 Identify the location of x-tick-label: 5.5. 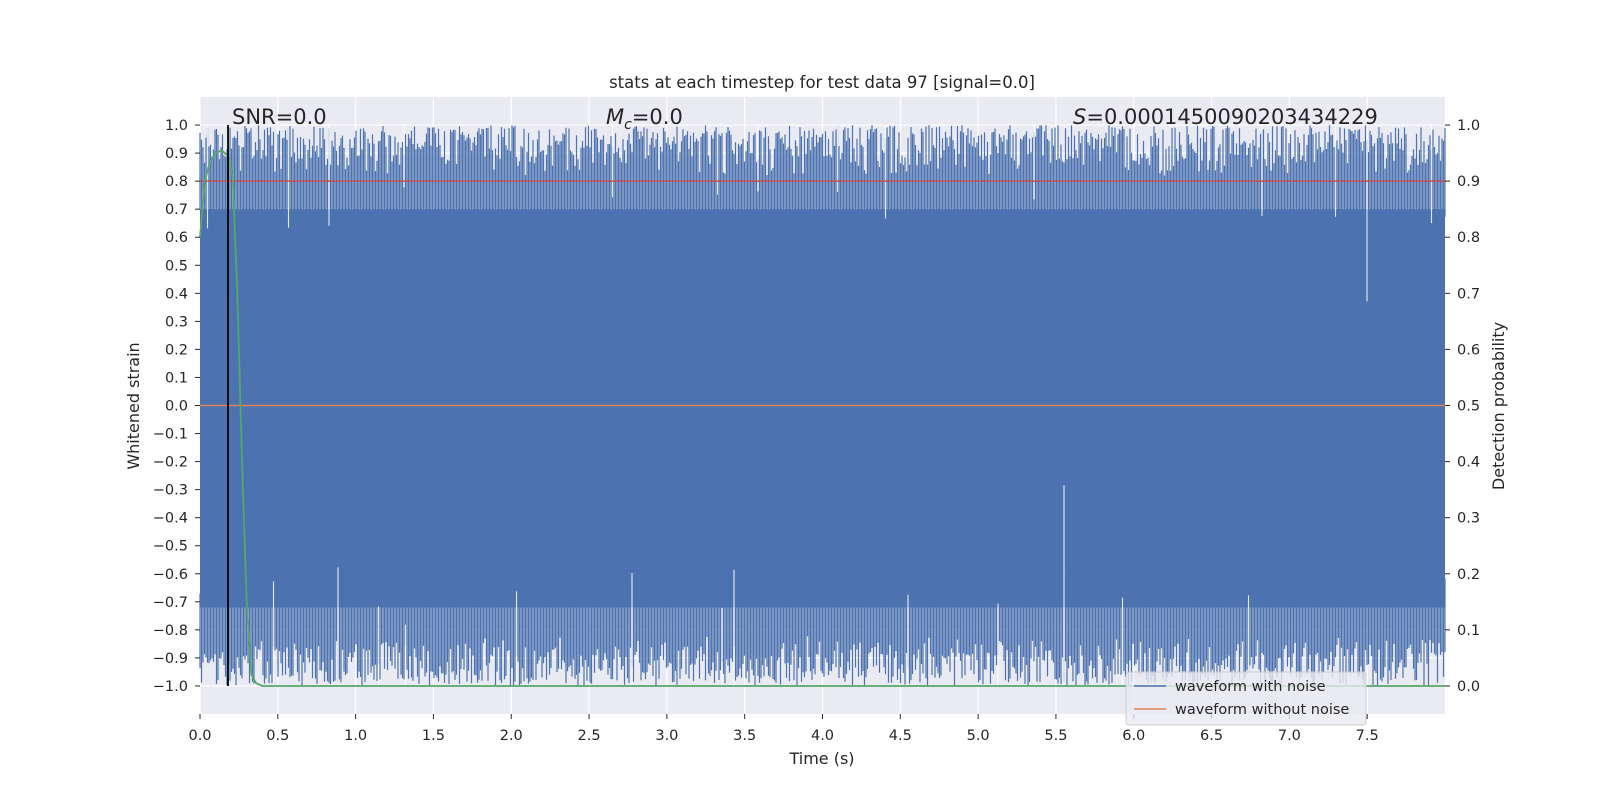
(1055, 736).